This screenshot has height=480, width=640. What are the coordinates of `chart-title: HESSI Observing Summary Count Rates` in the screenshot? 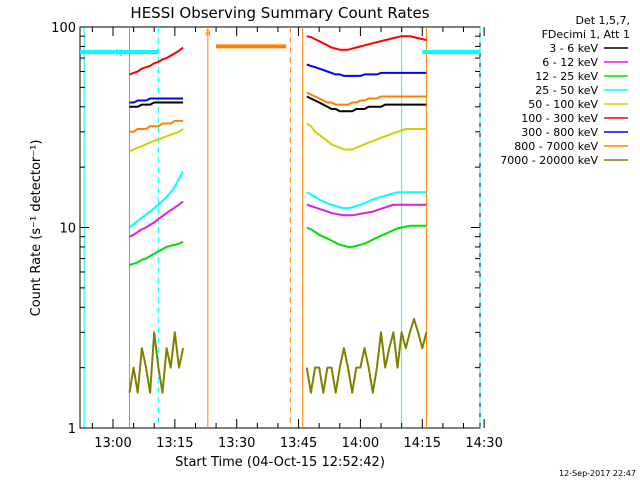 It's located at (279, 13).